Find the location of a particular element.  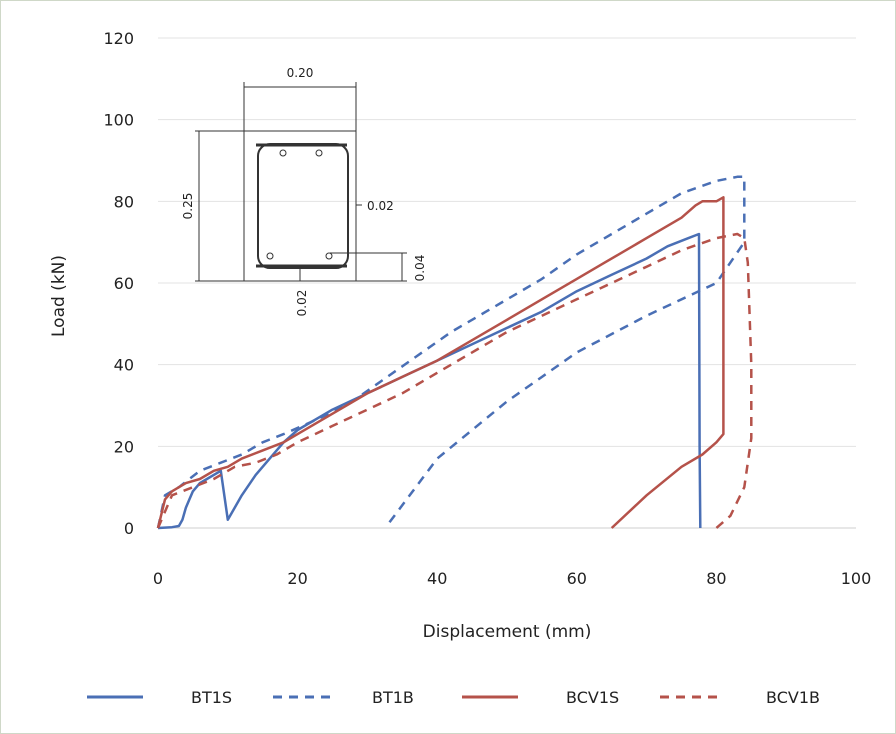

y-tick-label: 40 is located at coordinates (124, 365).